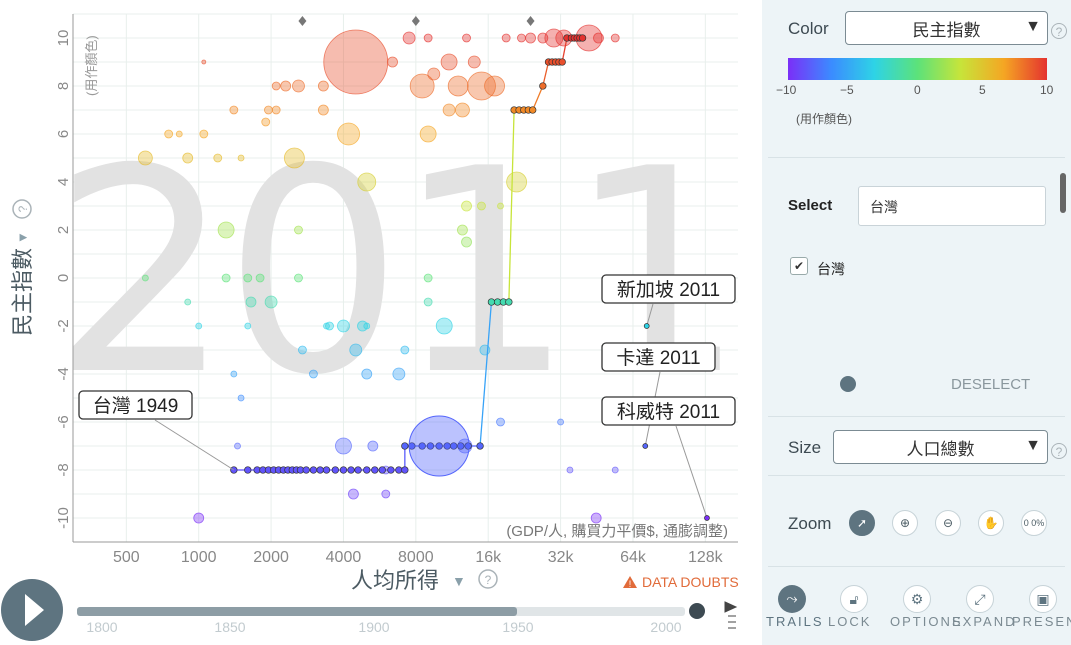 The height and width of the screenshot is (645, 1071). What do you see at coordinates (63, 373) in the screenshot?
I see `y-tick: -4` at bounding box center [63, 373].